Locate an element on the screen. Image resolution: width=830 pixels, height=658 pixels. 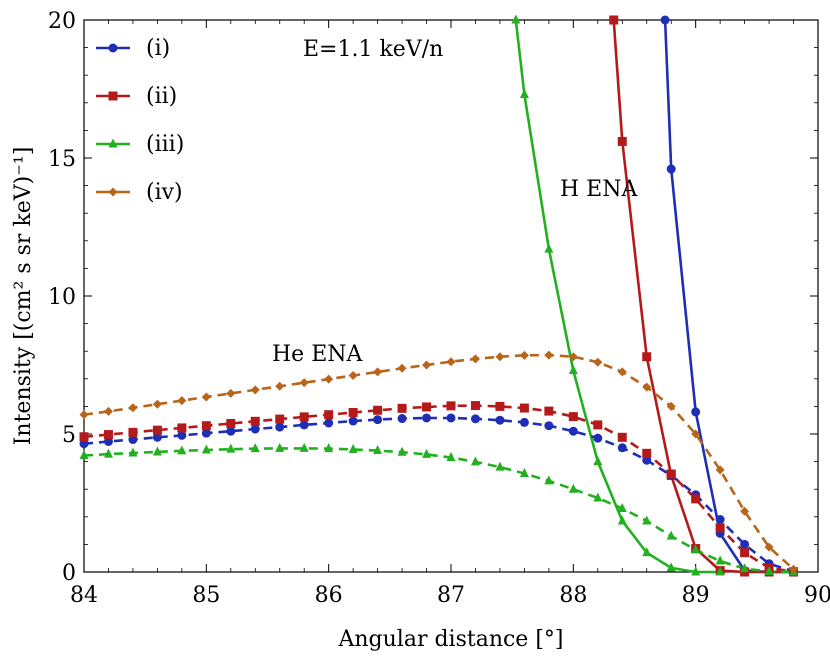
x-tick-label: 87 is located at coordinates (451, 595).